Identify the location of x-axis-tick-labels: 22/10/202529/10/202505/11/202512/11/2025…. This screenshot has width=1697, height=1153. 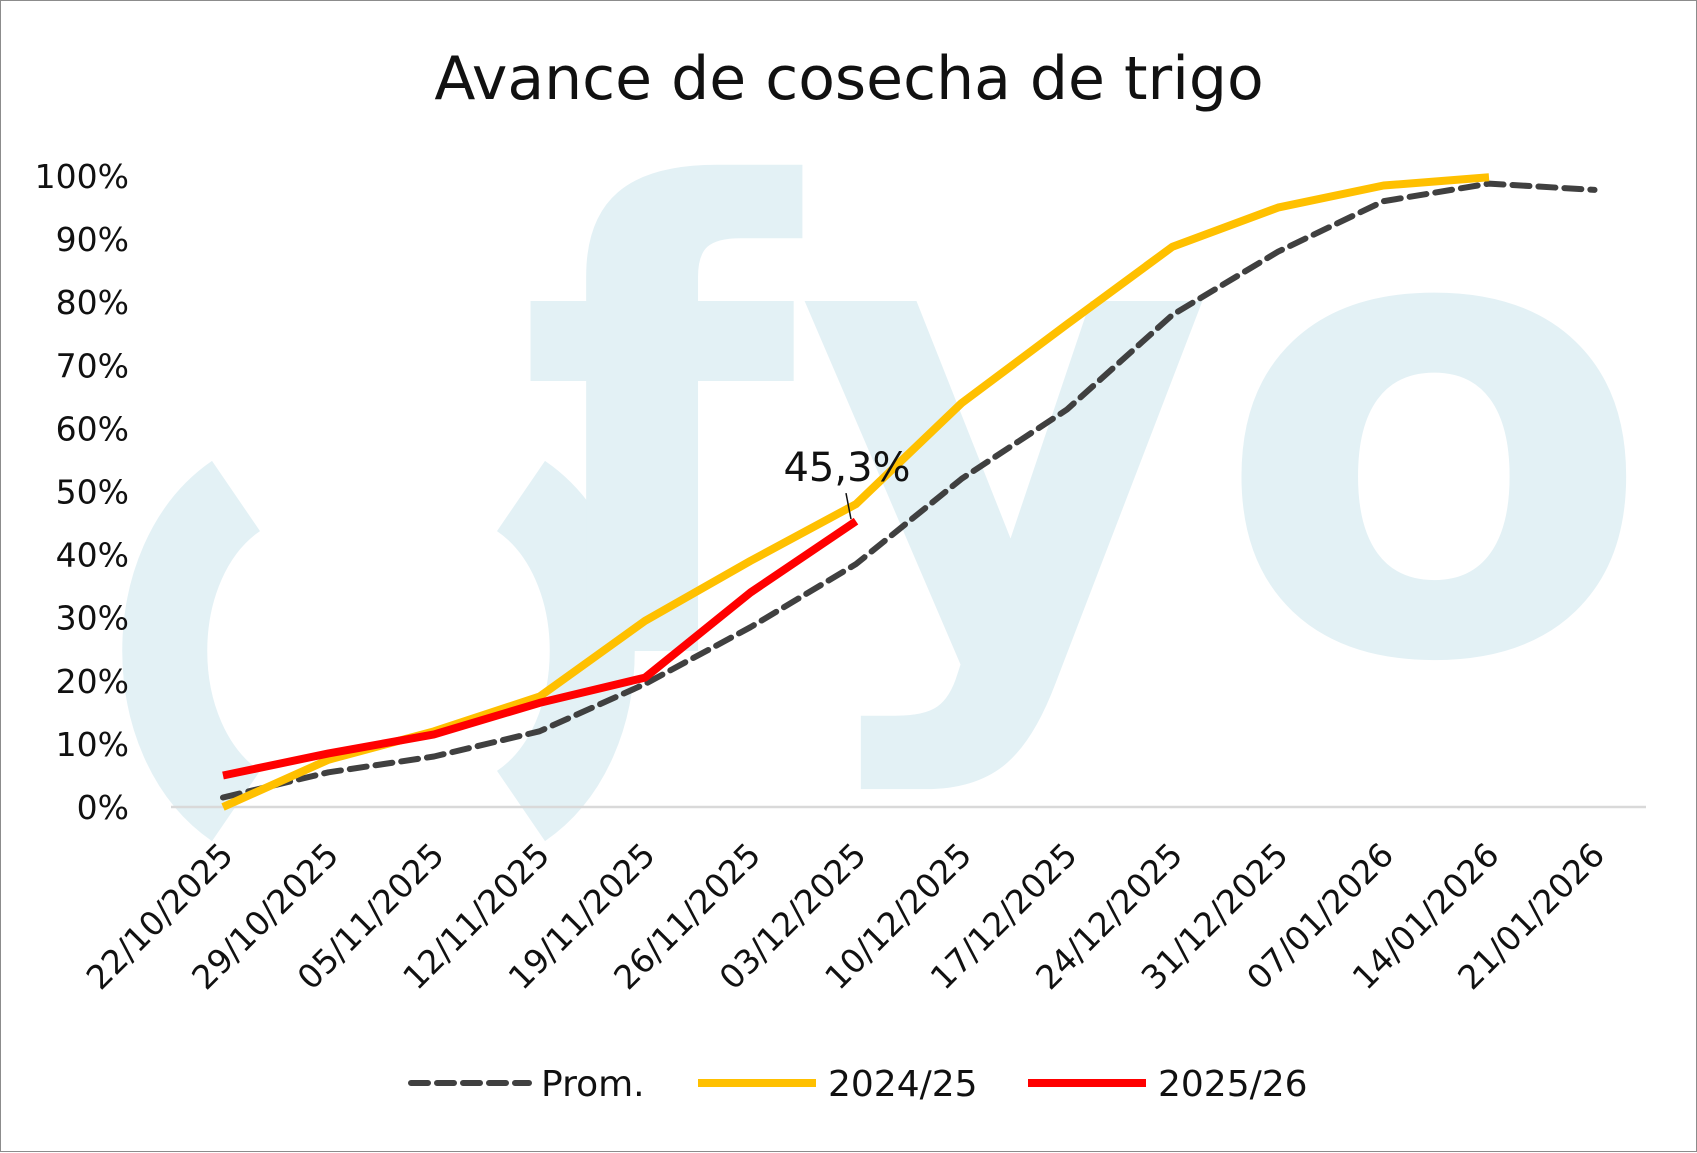
(846, 916).